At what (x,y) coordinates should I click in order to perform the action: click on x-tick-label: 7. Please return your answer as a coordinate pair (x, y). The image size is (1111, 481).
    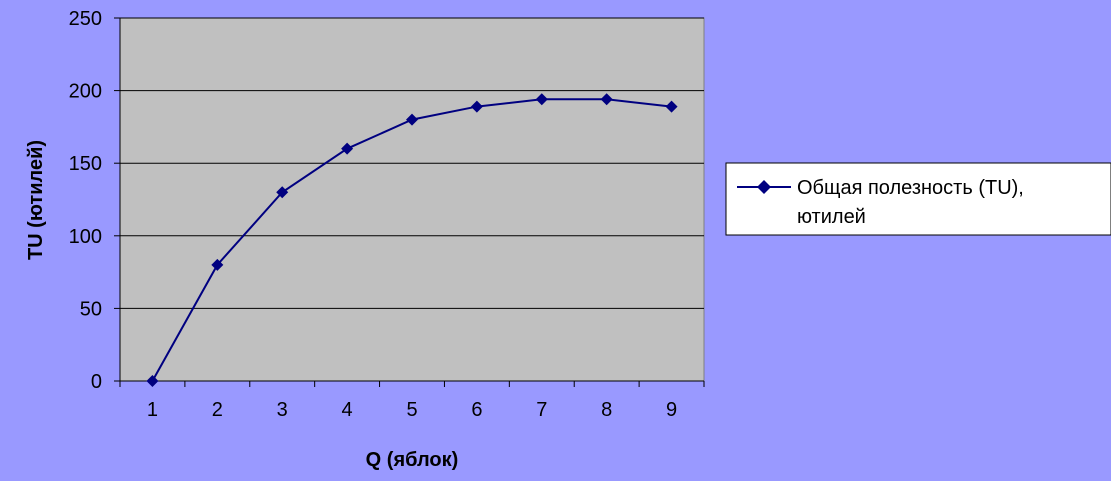
    Looking at the image, I should click on (541, 410).